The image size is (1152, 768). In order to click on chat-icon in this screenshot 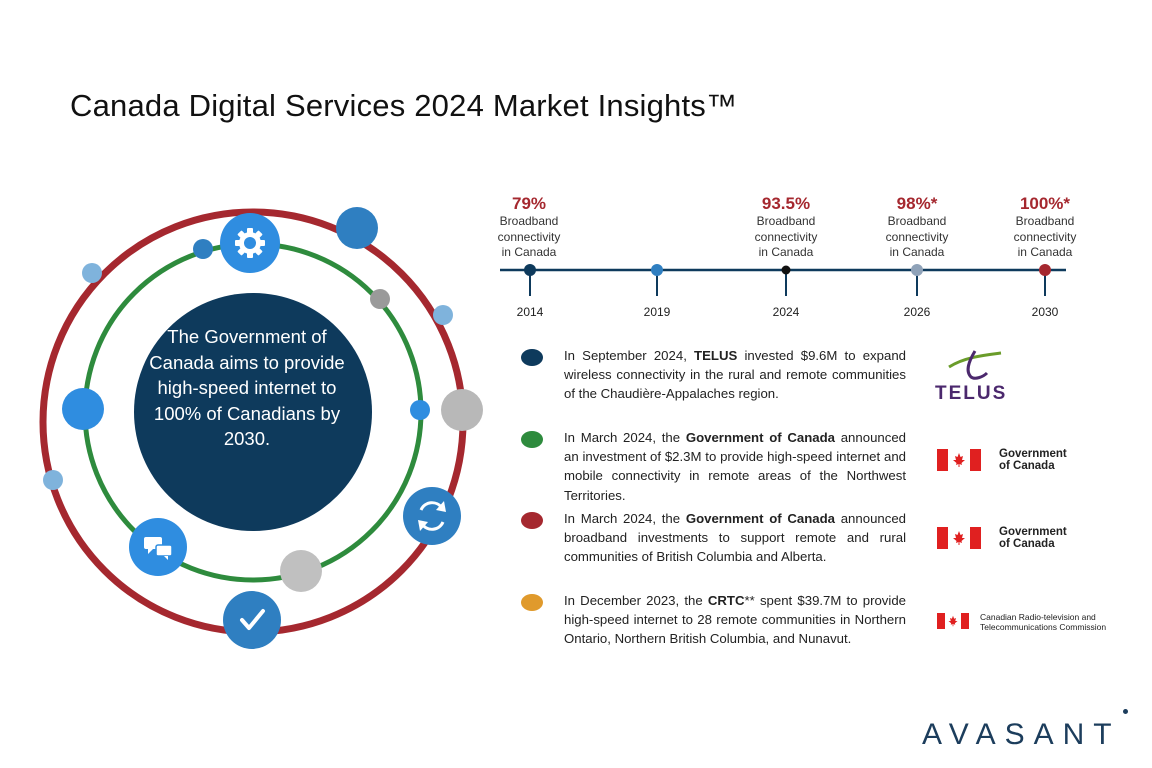, I will do `click(158, 547)`.